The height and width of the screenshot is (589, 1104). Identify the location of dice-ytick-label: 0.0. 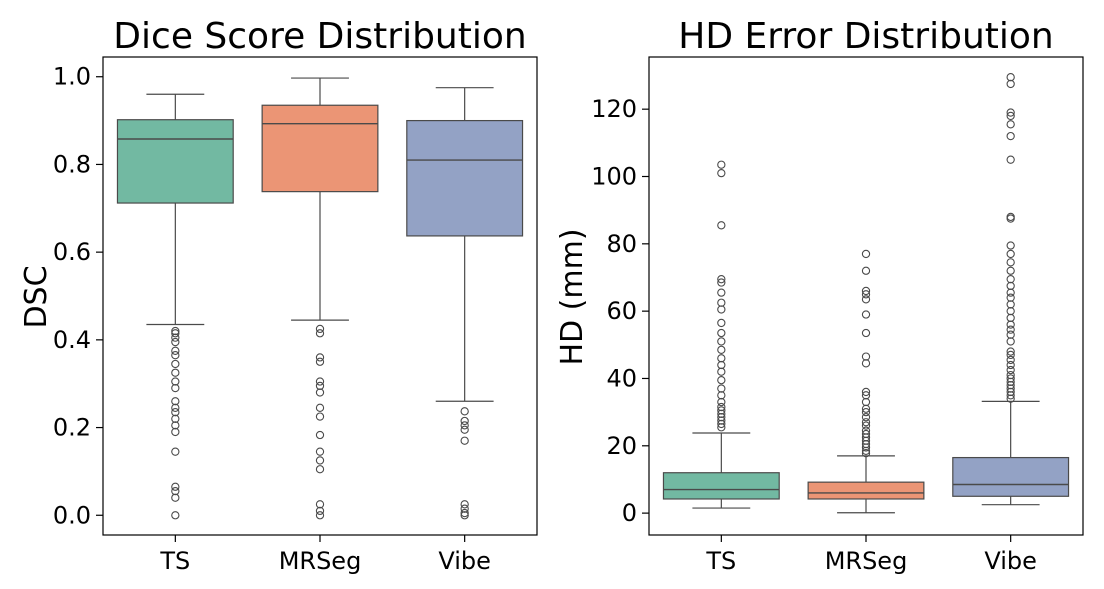
(72, 515).